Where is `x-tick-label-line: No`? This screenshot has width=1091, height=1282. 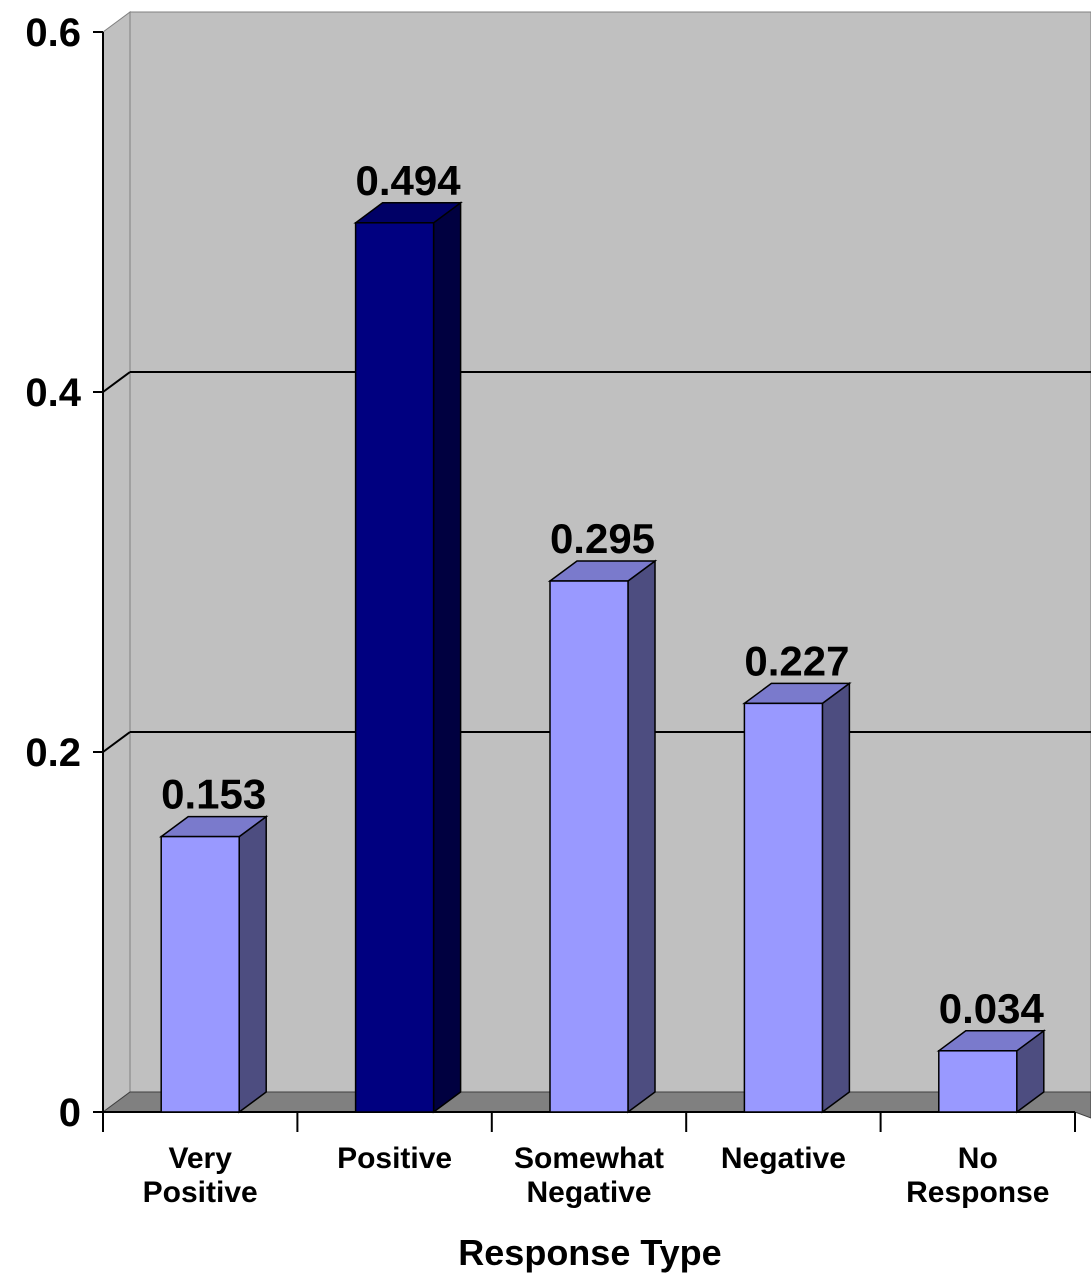 x-tick-label-line: No is located at coordinates (978, 1158).